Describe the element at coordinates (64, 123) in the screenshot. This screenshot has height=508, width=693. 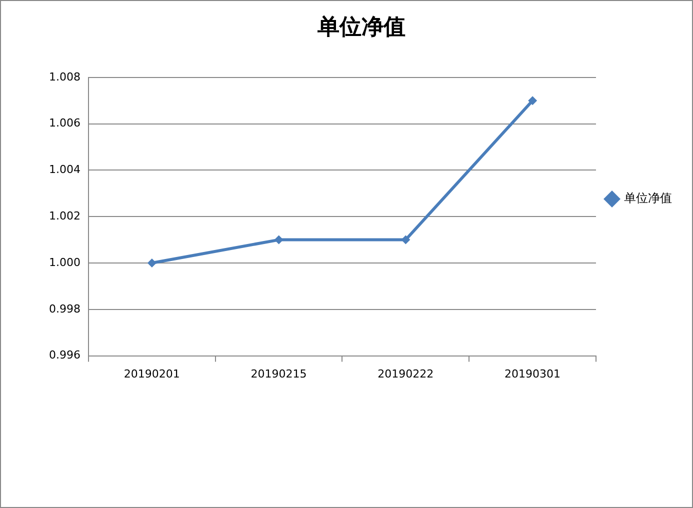
I see `y-tick-label: 1.006` at that location.